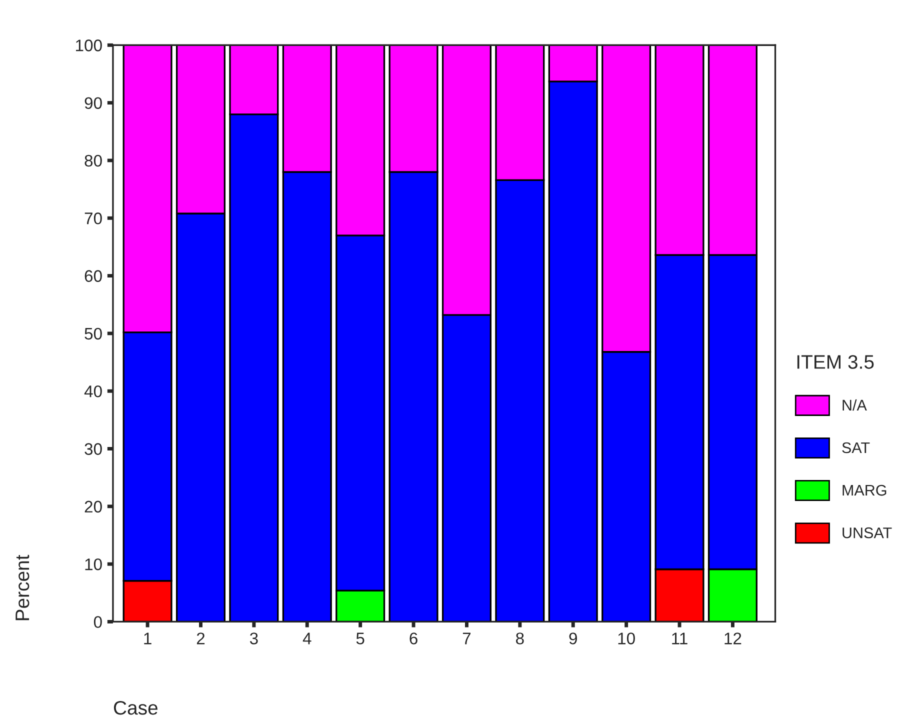 This screenshot has width=911, height=728. What do you see at coordinates (200, 638) in the screenshot?
I see `x-tick-label: 2` at bounding box center [200, 638].